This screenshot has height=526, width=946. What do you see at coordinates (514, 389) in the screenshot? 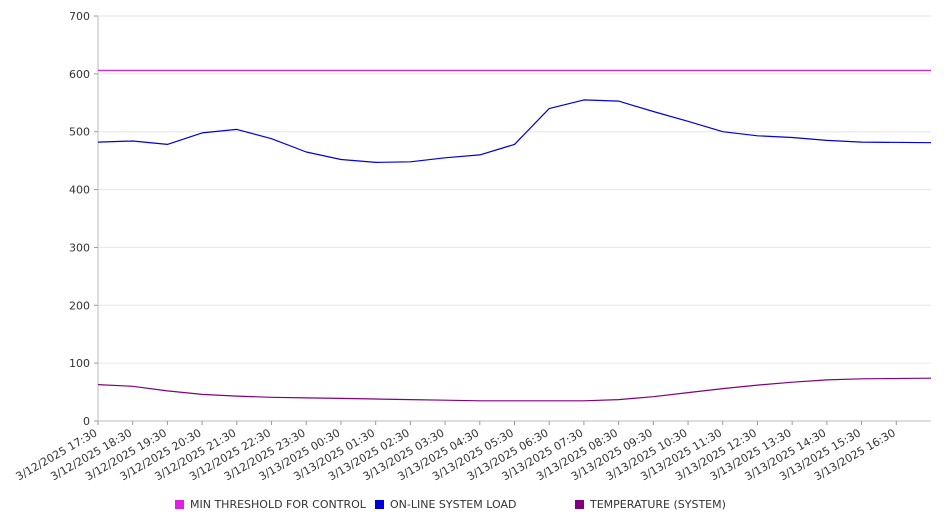
I see `series-line-temperature` at bounding box center [514, 389].